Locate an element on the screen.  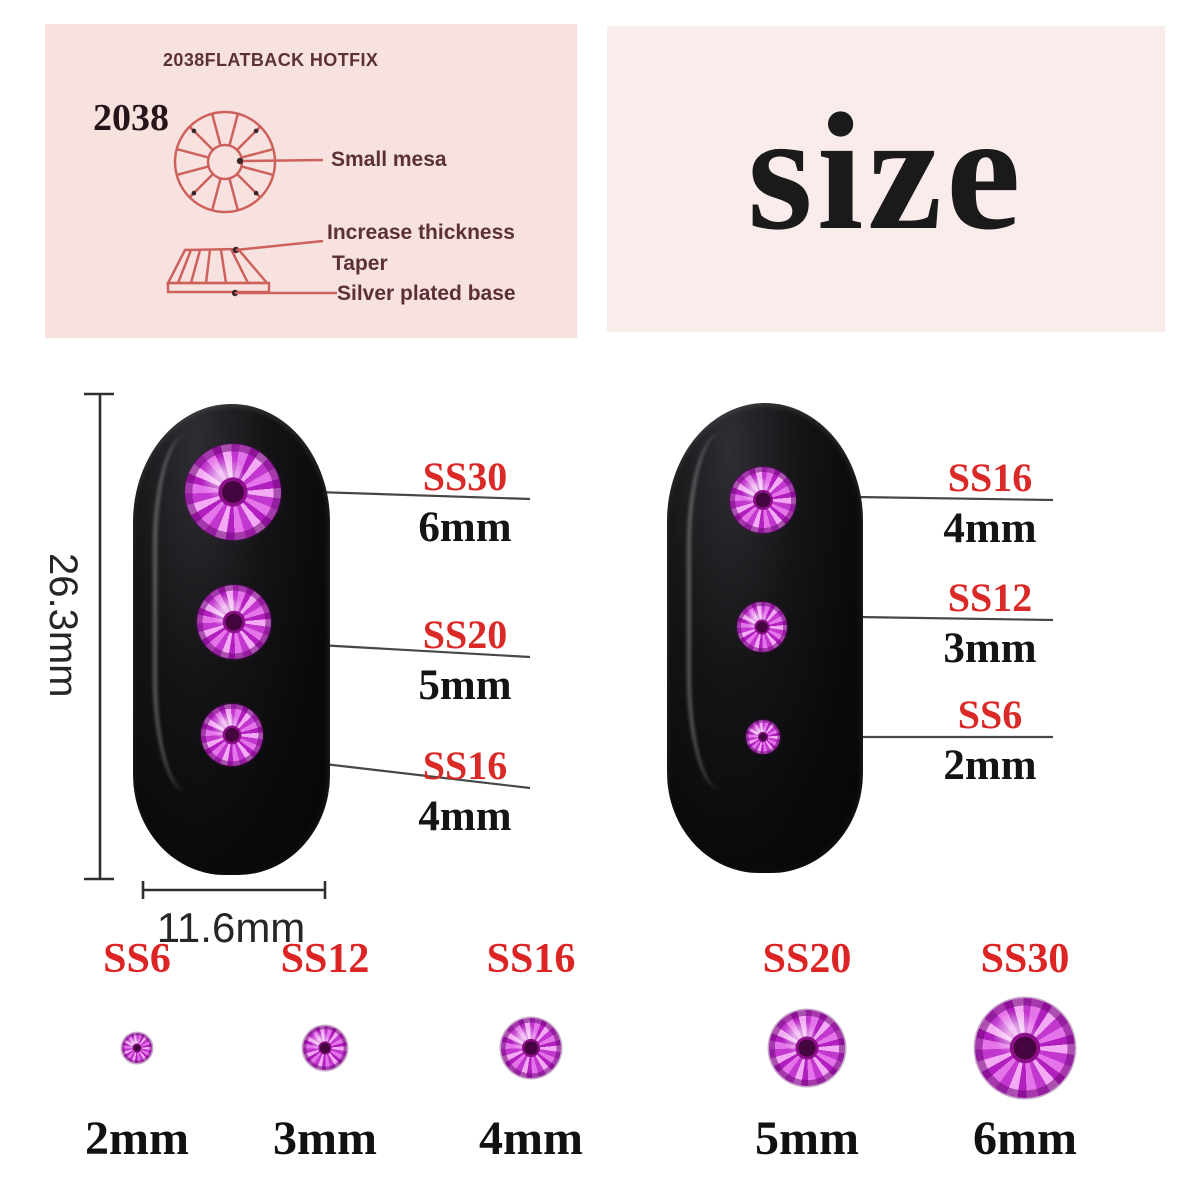
callout-left-ss30: SS30 6mm is located at coordinates (465, 503).